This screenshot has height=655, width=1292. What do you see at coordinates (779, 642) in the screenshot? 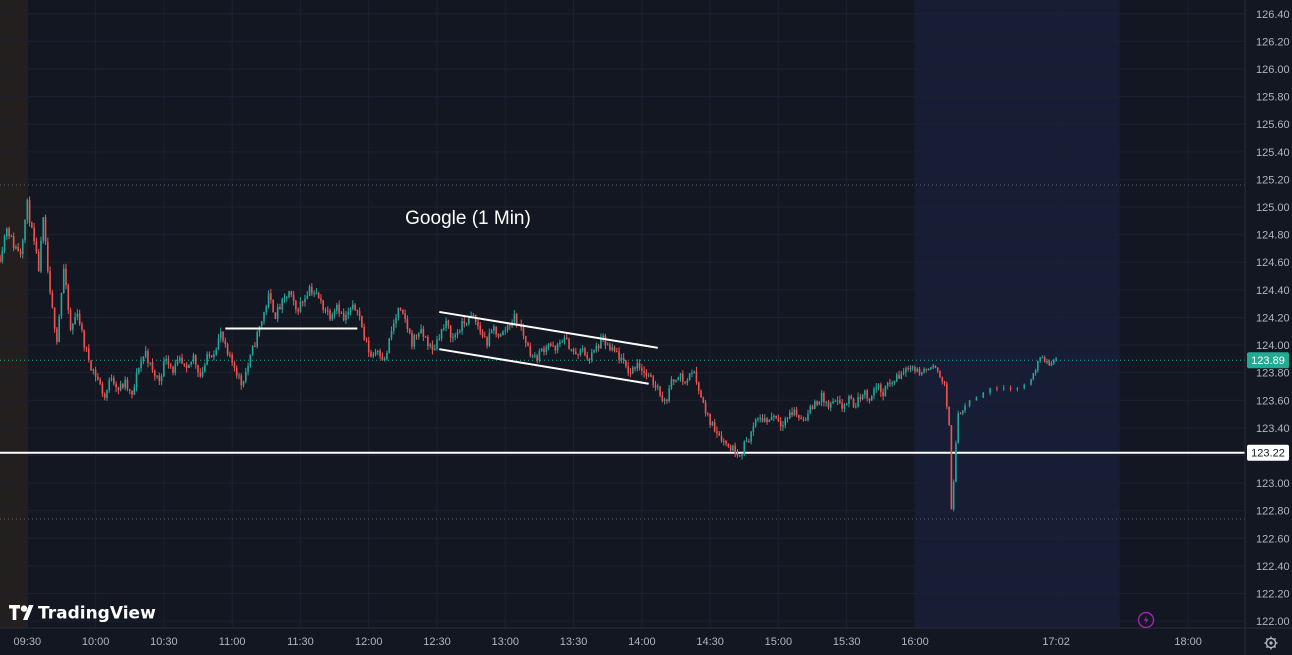
I see `x-tick-label: 15:00` at bounding box center [779, 642].